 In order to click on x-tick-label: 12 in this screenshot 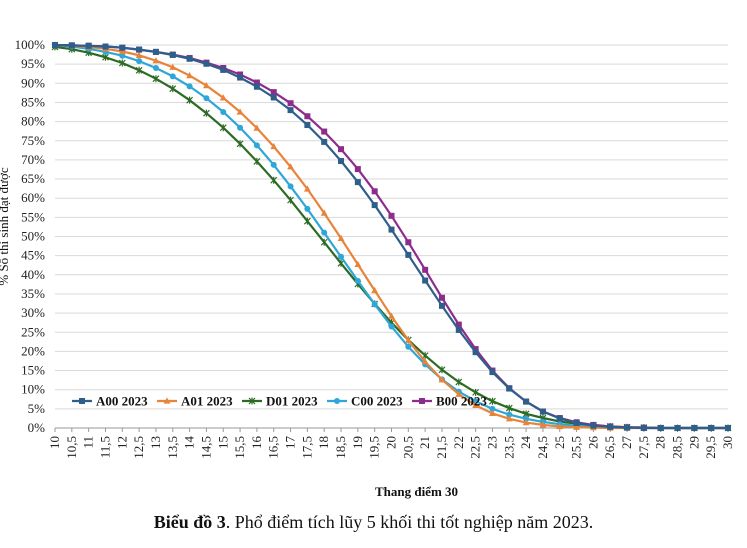, I will do `click(121, 442)`.